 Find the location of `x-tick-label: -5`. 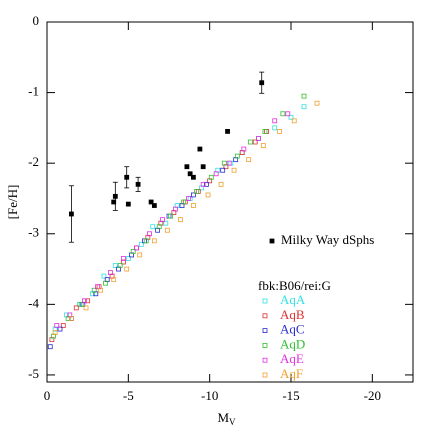

x-tick-label: -5 is located at coordinates (128, 395).